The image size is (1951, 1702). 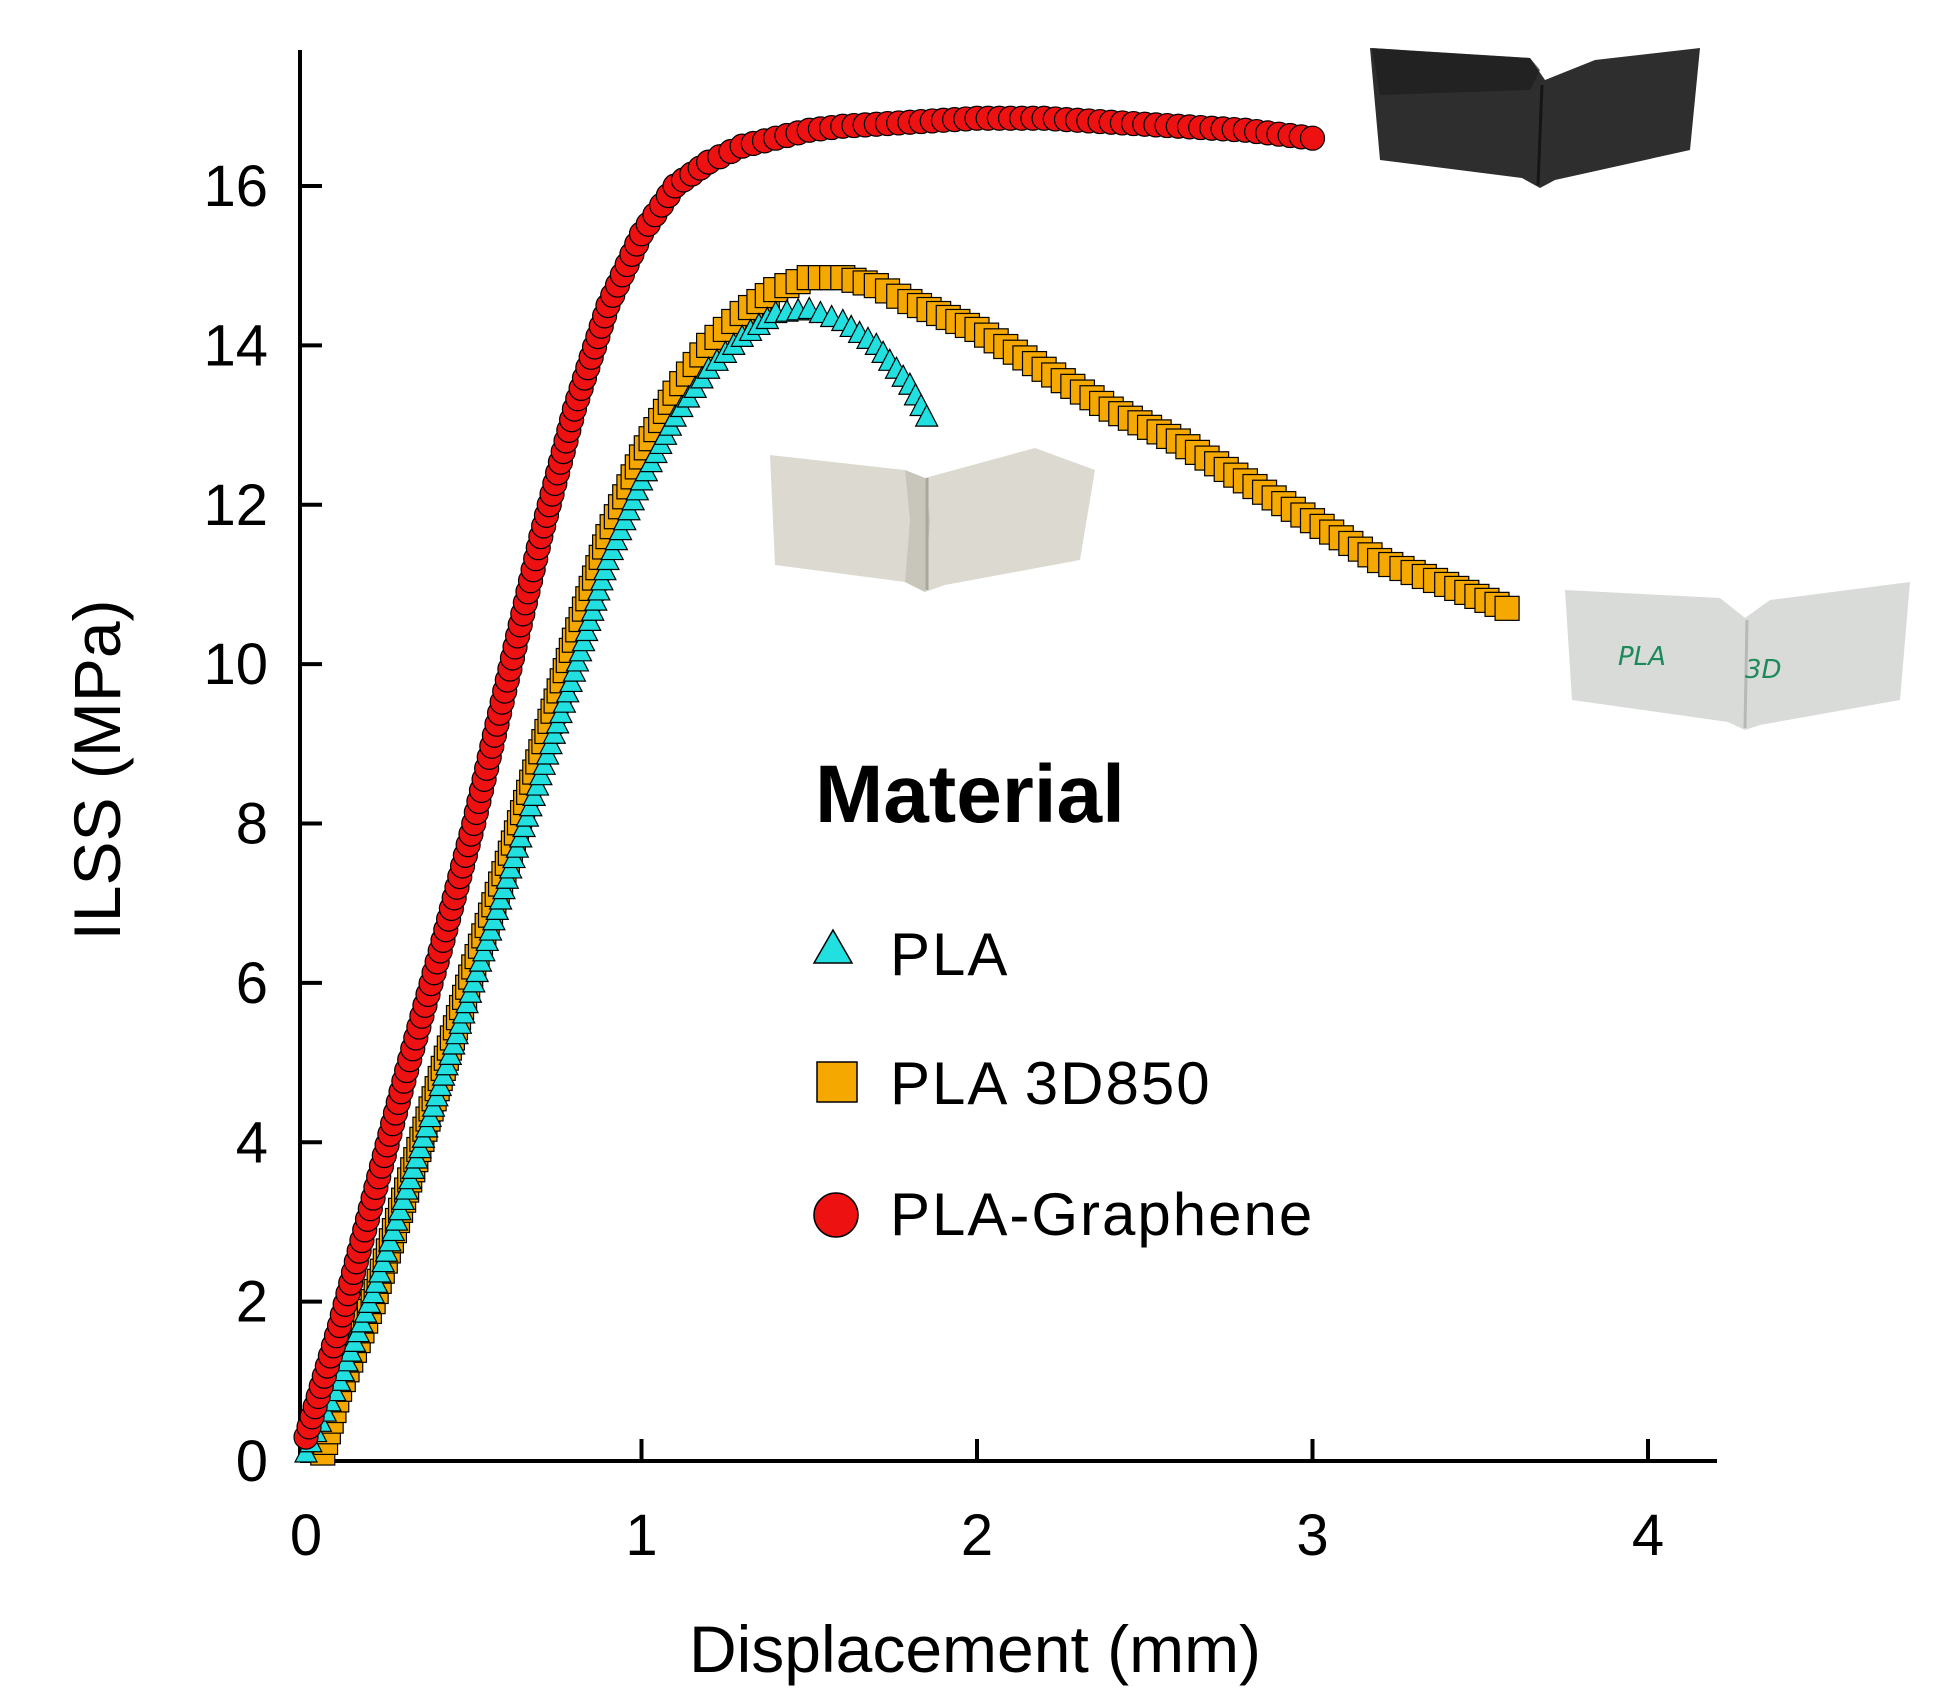 I want to click on legend-label-pla: PLA, so click(x=949, y=954).